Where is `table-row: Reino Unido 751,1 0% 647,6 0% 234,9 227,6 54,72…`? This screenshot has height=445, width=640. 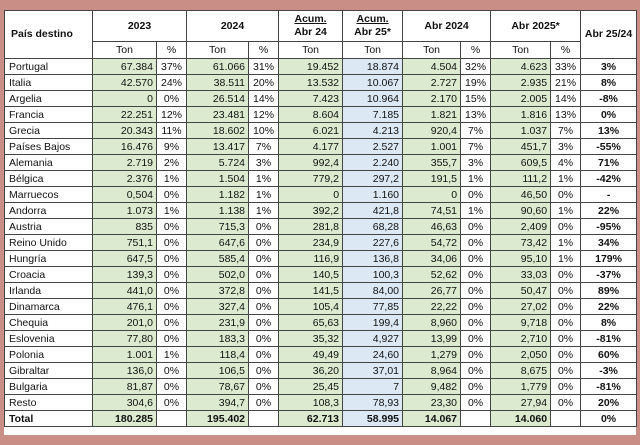 table-row: Reino Unido 751,1 0% 647,6 0% 234,9 227,6 54,72… is located at coordinates (321, 242).